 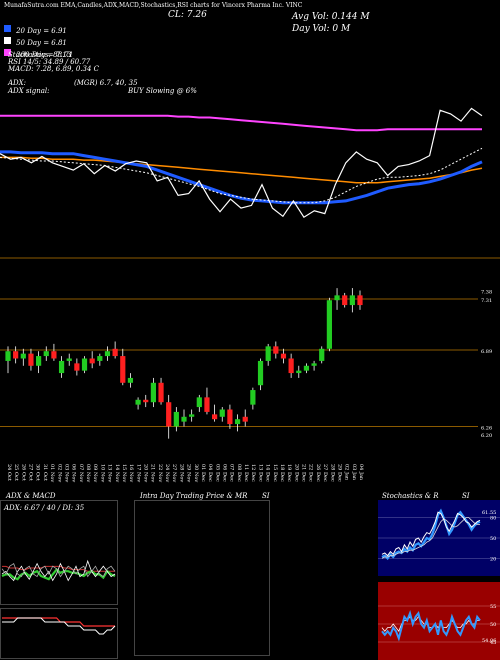 I want to click on stochastics-readout: Stochastics: 88.71, so click(x=41, y=55).